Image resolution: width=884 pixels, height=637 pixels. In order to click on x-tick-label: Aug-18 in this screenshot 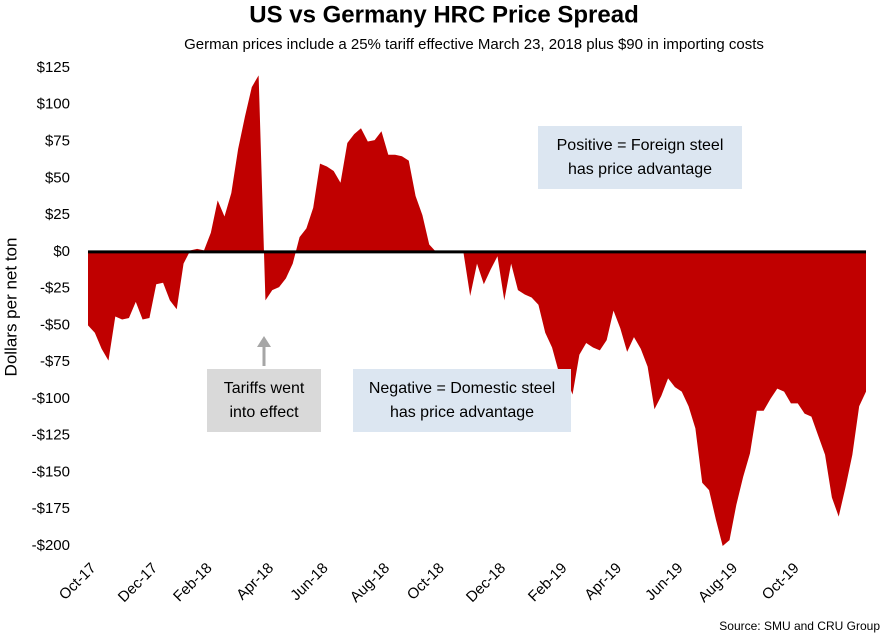, I will do `click(370, 583)`.